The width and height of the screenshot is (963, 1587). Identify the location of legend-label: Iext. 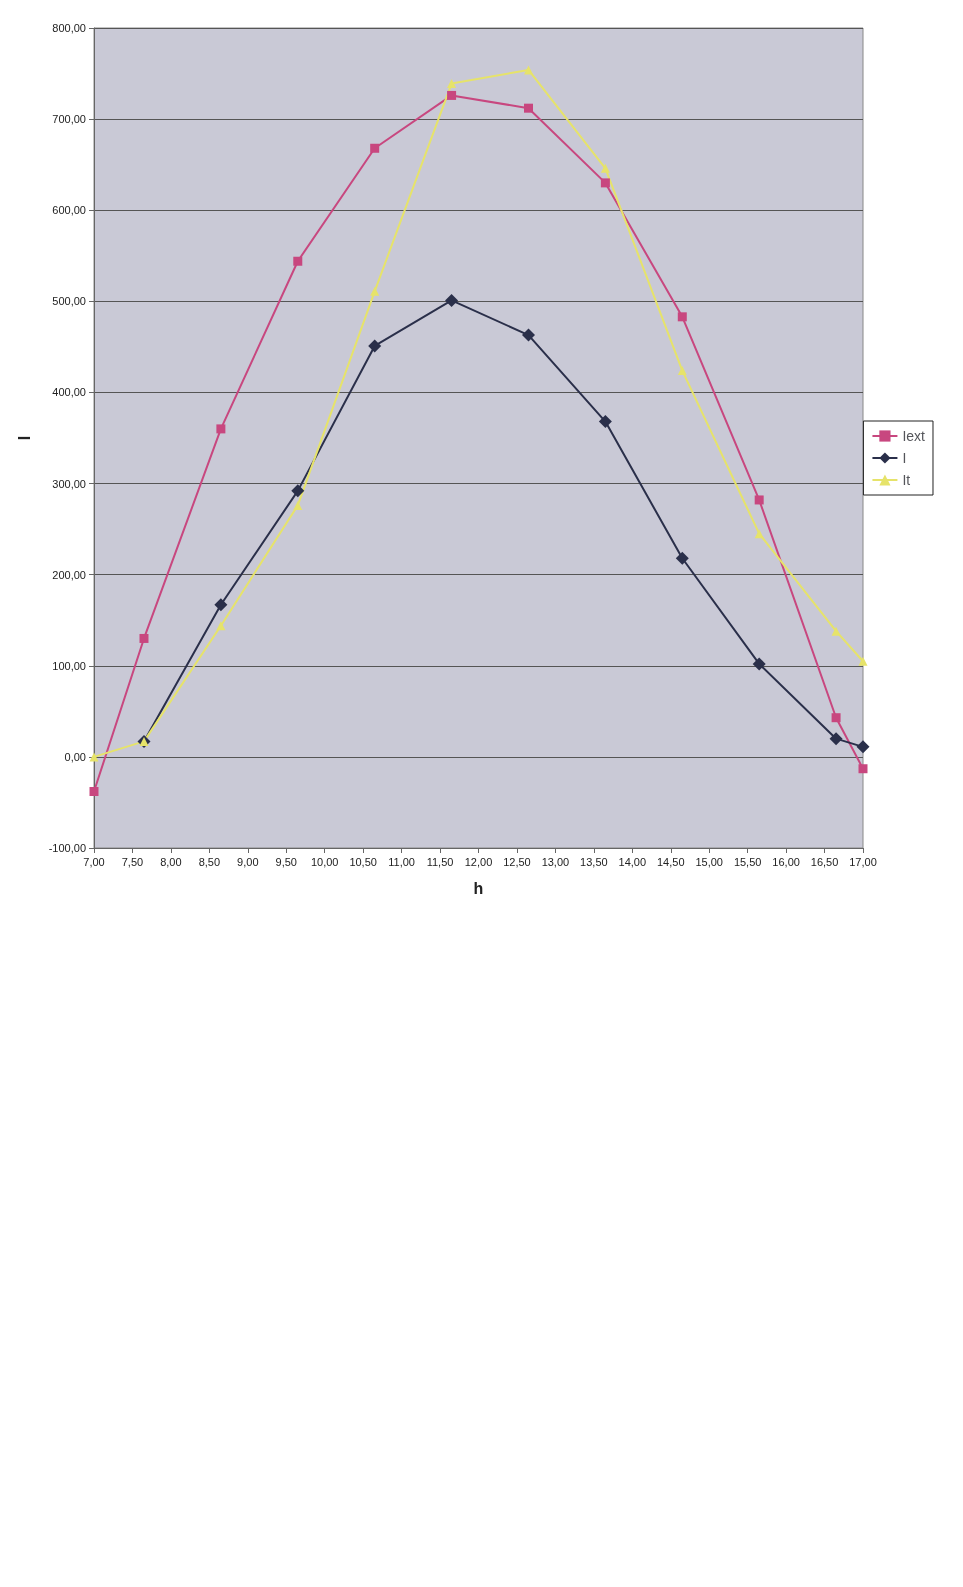
(914, 436).